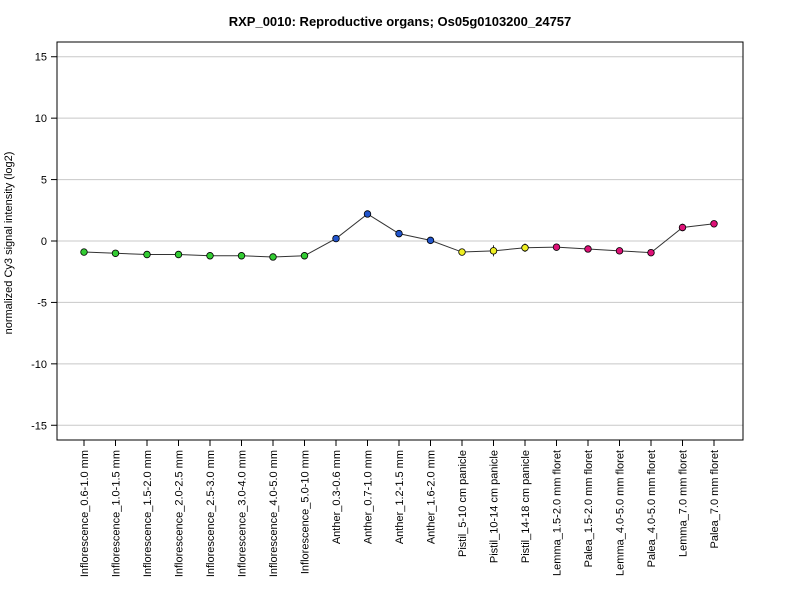 The width and height of the screenshot is (800, 600). I want to click on x-tick-label: Inflorescence_4.0-5.0 mm, so click(274, 513).